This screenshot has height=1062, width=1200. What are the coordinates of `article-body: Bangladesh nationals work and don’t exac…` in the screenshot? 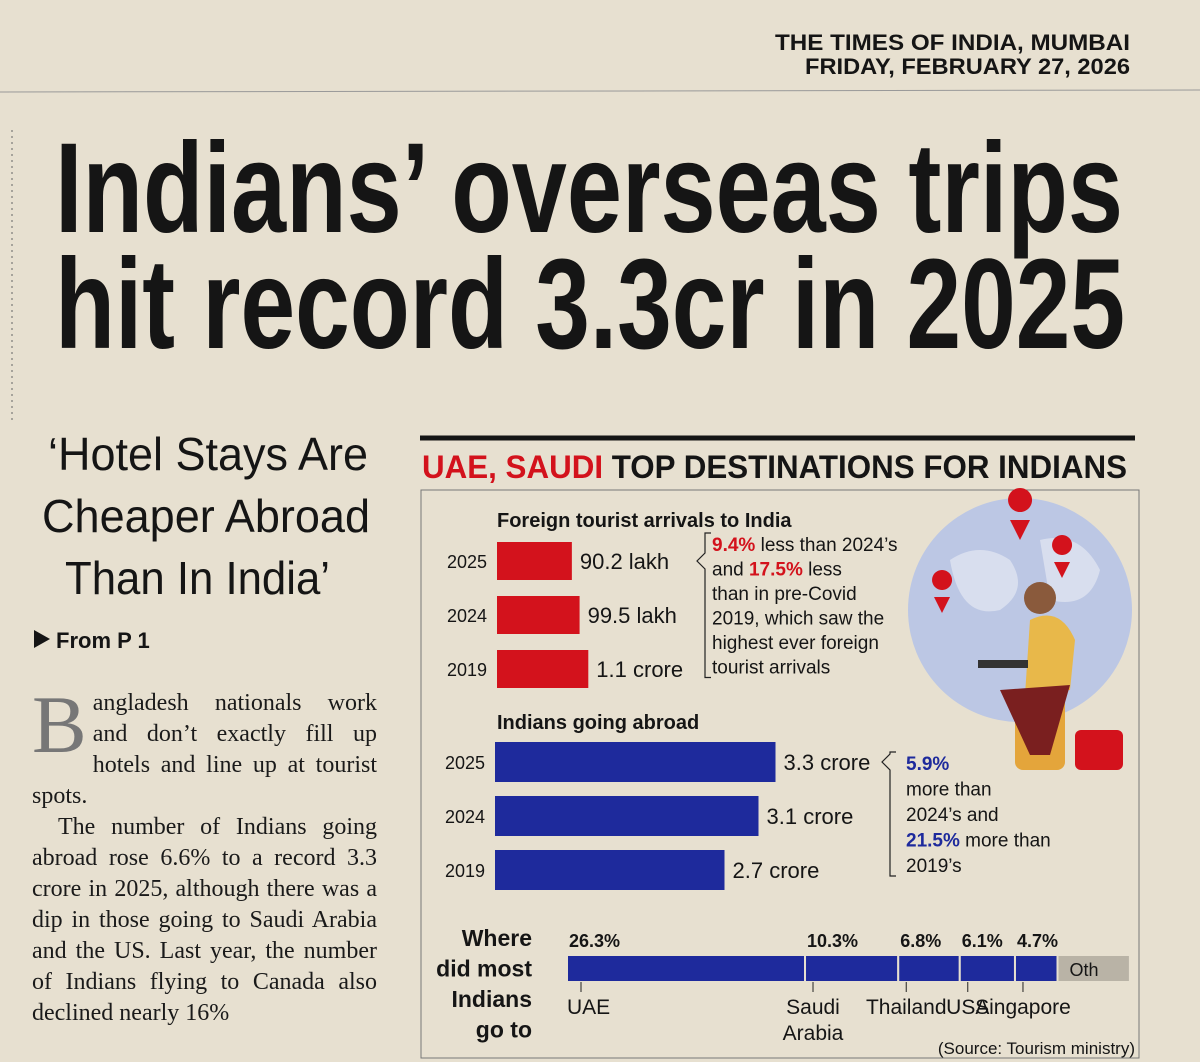 It's located at (204, 854).